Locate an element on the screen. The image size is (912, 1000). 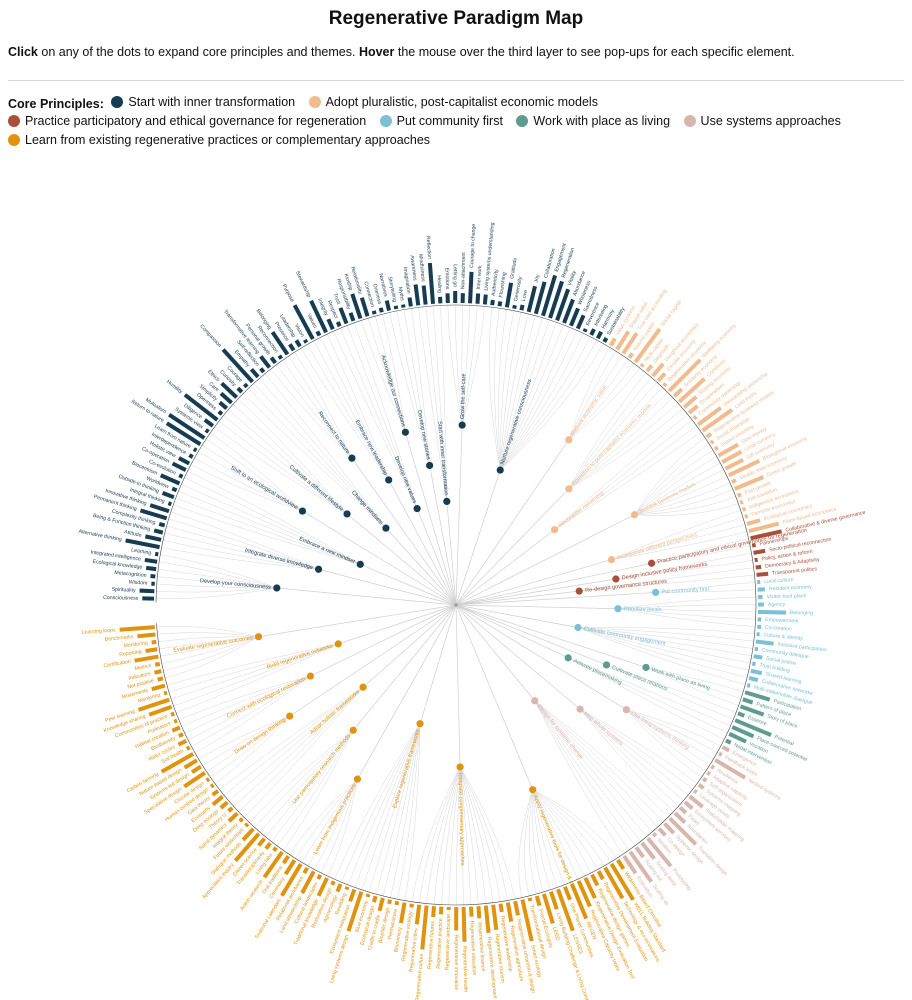
leaf-label: Certification is located at coordinates (117, 664).